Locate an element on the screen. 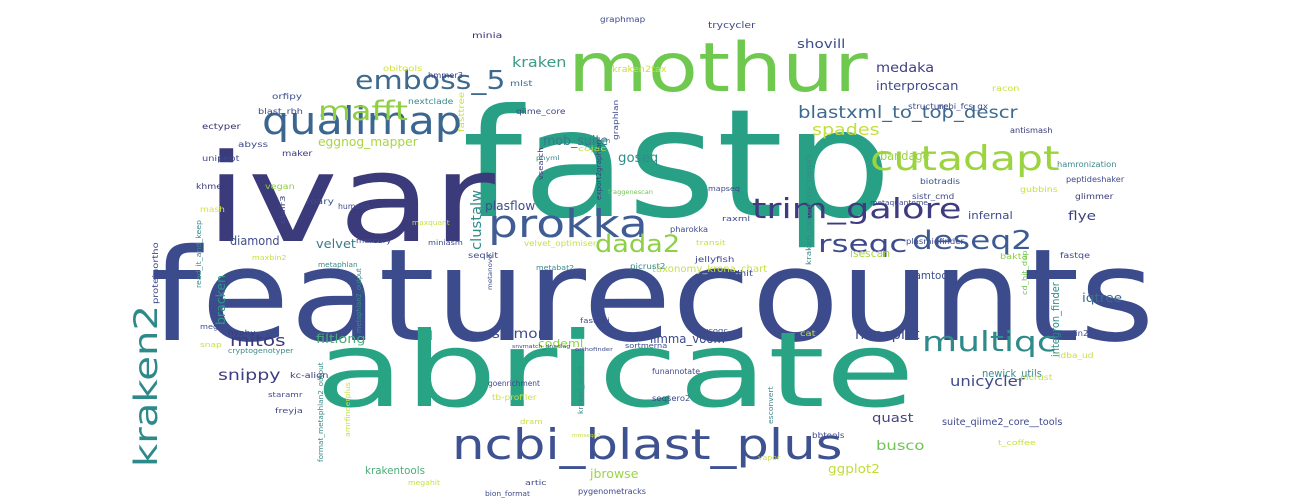  word-abyss: abyss is located at coordinates (253, 144).